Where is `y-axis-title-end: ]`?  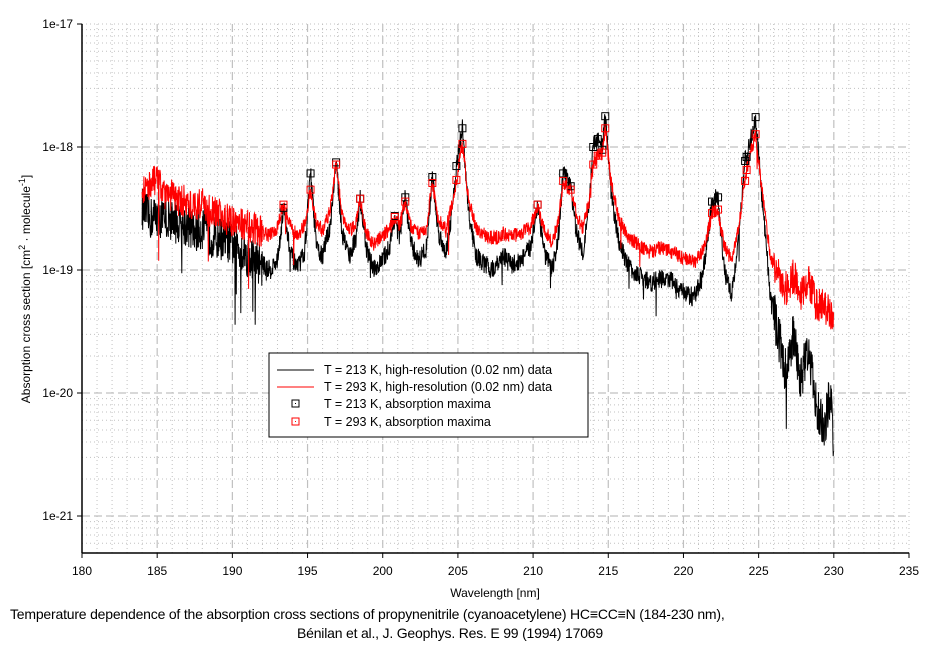 y-axis-title-end: ] is located at coordinates (26, 176).